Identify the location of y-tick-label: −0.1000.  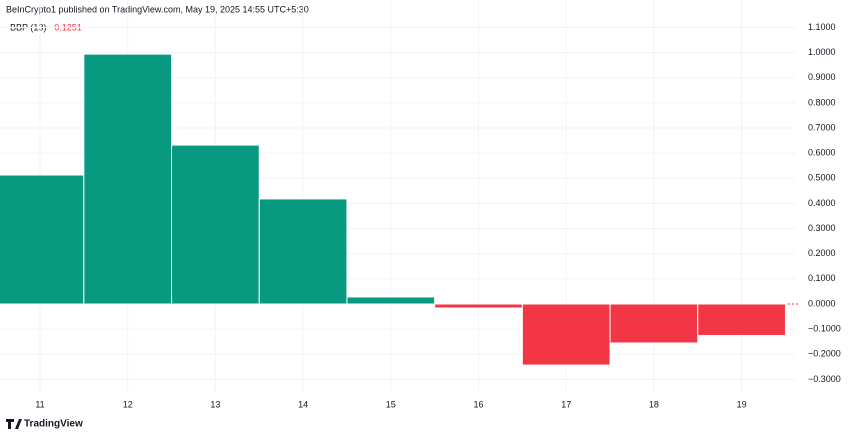
(824, 329).